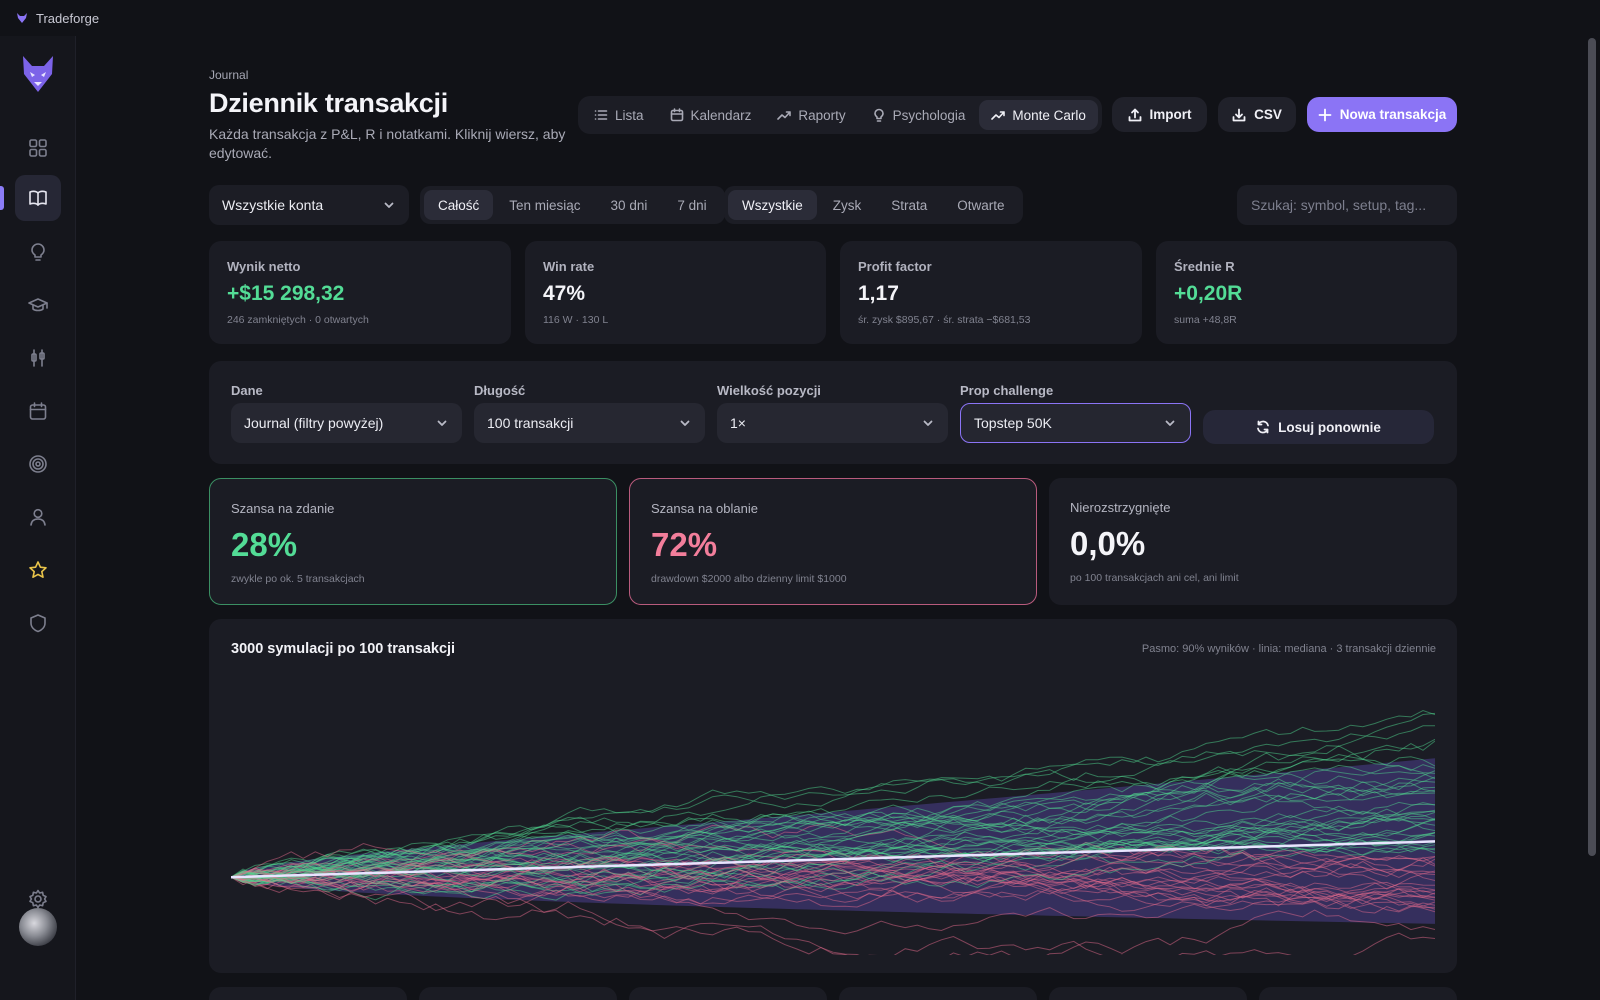 This screenshot has height=1000, width=1600. I want to click on breadcrumb: Journal, so click(229, 75).